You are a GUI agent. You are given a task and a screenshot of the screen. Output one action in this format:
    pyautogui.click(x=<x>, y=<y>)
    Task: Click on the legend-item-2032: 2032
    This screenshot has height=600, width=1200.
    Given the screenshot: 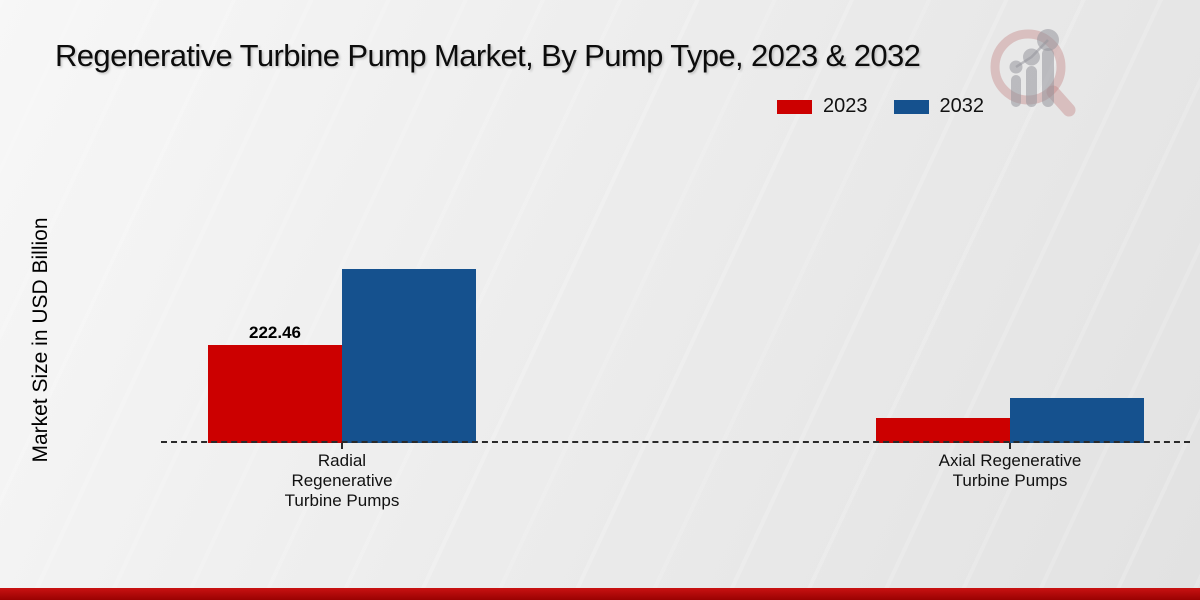 What is the action you would take?
    pyautogui.click(x=939, y=106)
    